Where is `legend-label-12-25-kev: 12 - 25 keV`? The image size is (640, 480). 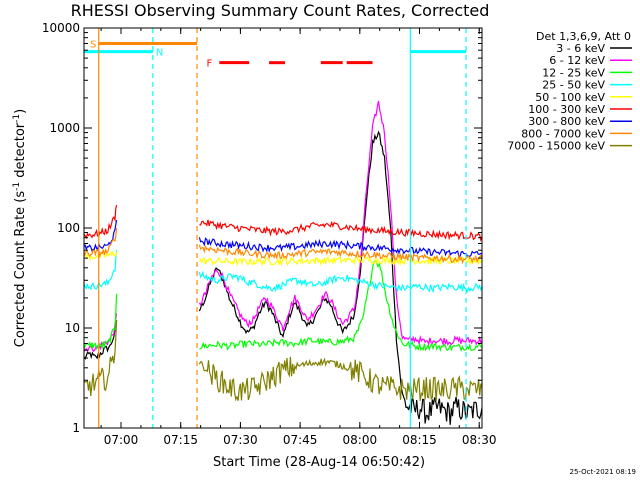 legend-label-12-25-kev: 12 - 25 keV is located at coordinates (573, 72).